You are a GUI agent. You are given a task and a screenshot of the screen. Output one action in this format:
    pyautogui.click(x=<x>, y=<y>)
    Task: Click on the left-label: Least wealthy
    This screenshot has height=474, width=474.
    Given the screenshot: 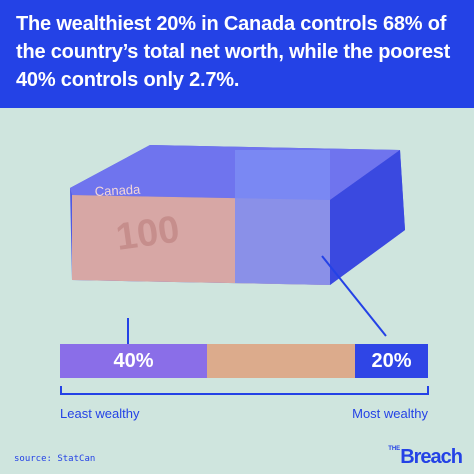 What is the action you would take?
    pyautogui.click(x=100, y=413)
    